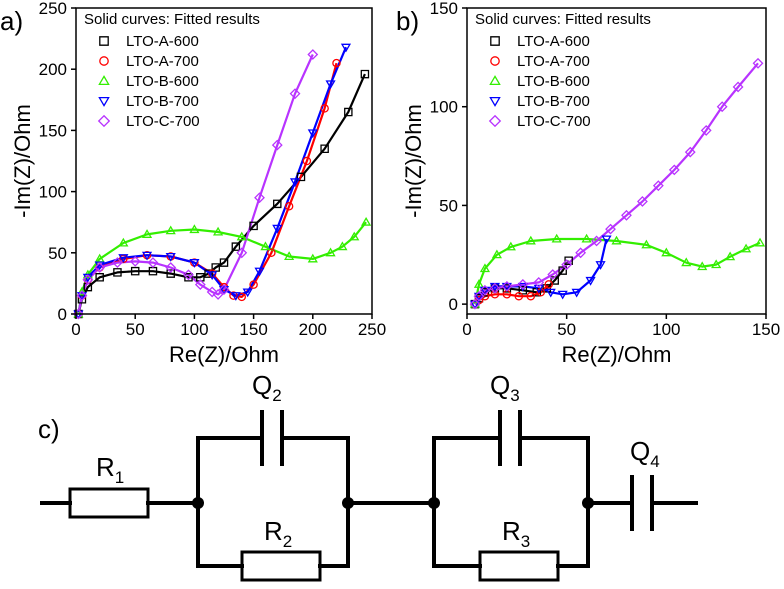 The image size is (784, 589). I want to click on panel-label-b: b), so click(407, 21).